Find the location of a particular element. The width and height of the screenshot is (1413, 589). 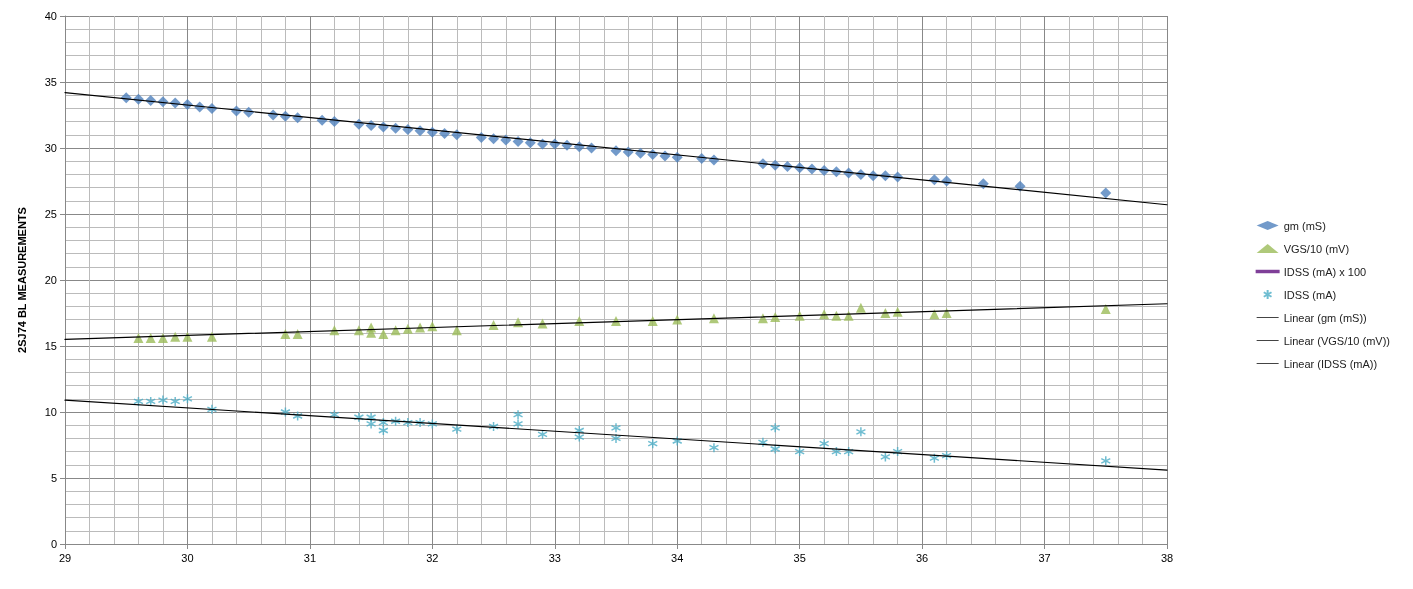

x-tick-label: 29 is located at coordinates (65, 557).